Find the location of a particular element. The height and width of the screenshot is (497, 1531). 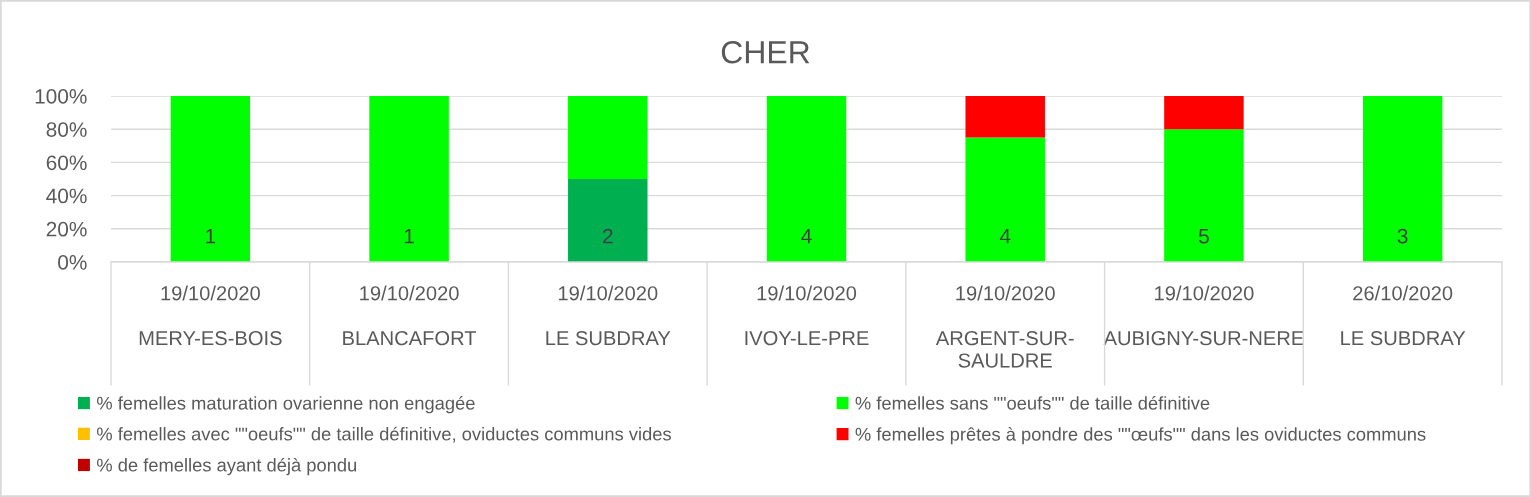

legend-label: % femelles avec ""oeufs"" de taille définitive, oviductes communs vides is located at coordinates (383, 434).